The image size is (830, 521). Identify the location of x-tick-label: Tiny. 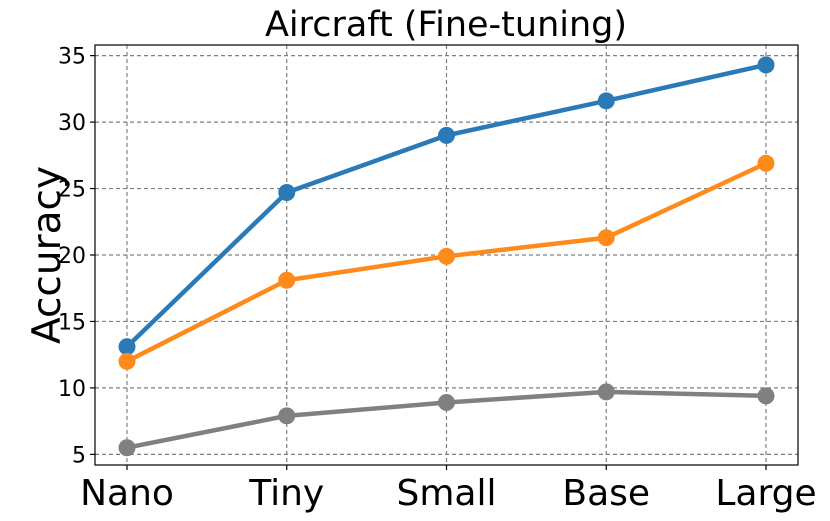
(286, 493).